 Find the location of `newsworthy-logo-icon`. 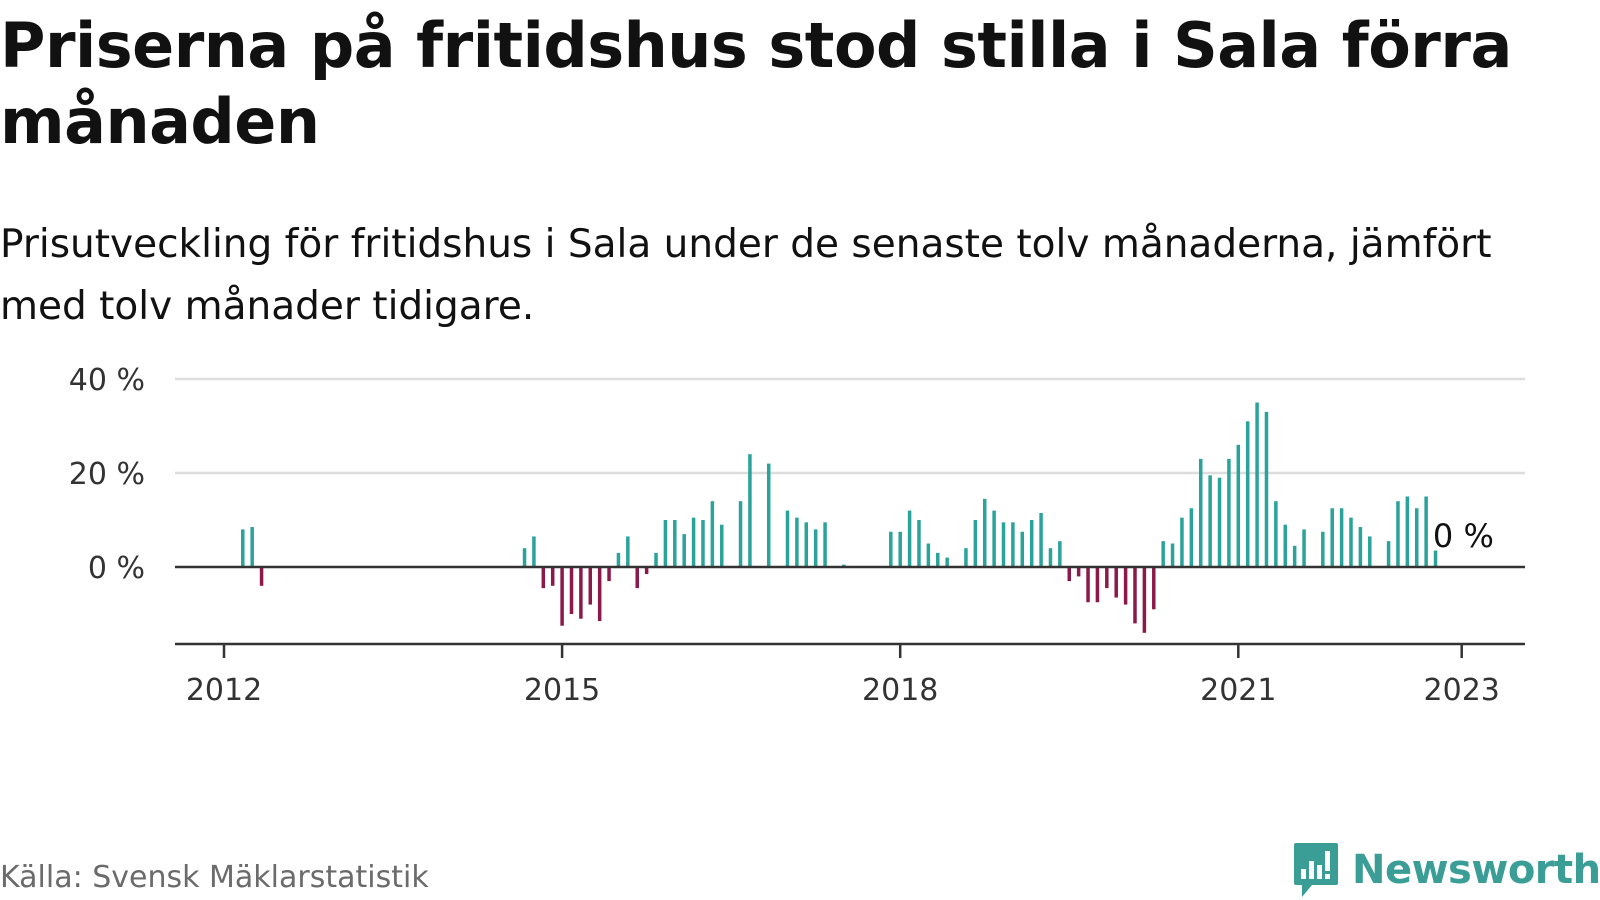

newsworthy-logo-icon is located at coordinates (1316, 870).